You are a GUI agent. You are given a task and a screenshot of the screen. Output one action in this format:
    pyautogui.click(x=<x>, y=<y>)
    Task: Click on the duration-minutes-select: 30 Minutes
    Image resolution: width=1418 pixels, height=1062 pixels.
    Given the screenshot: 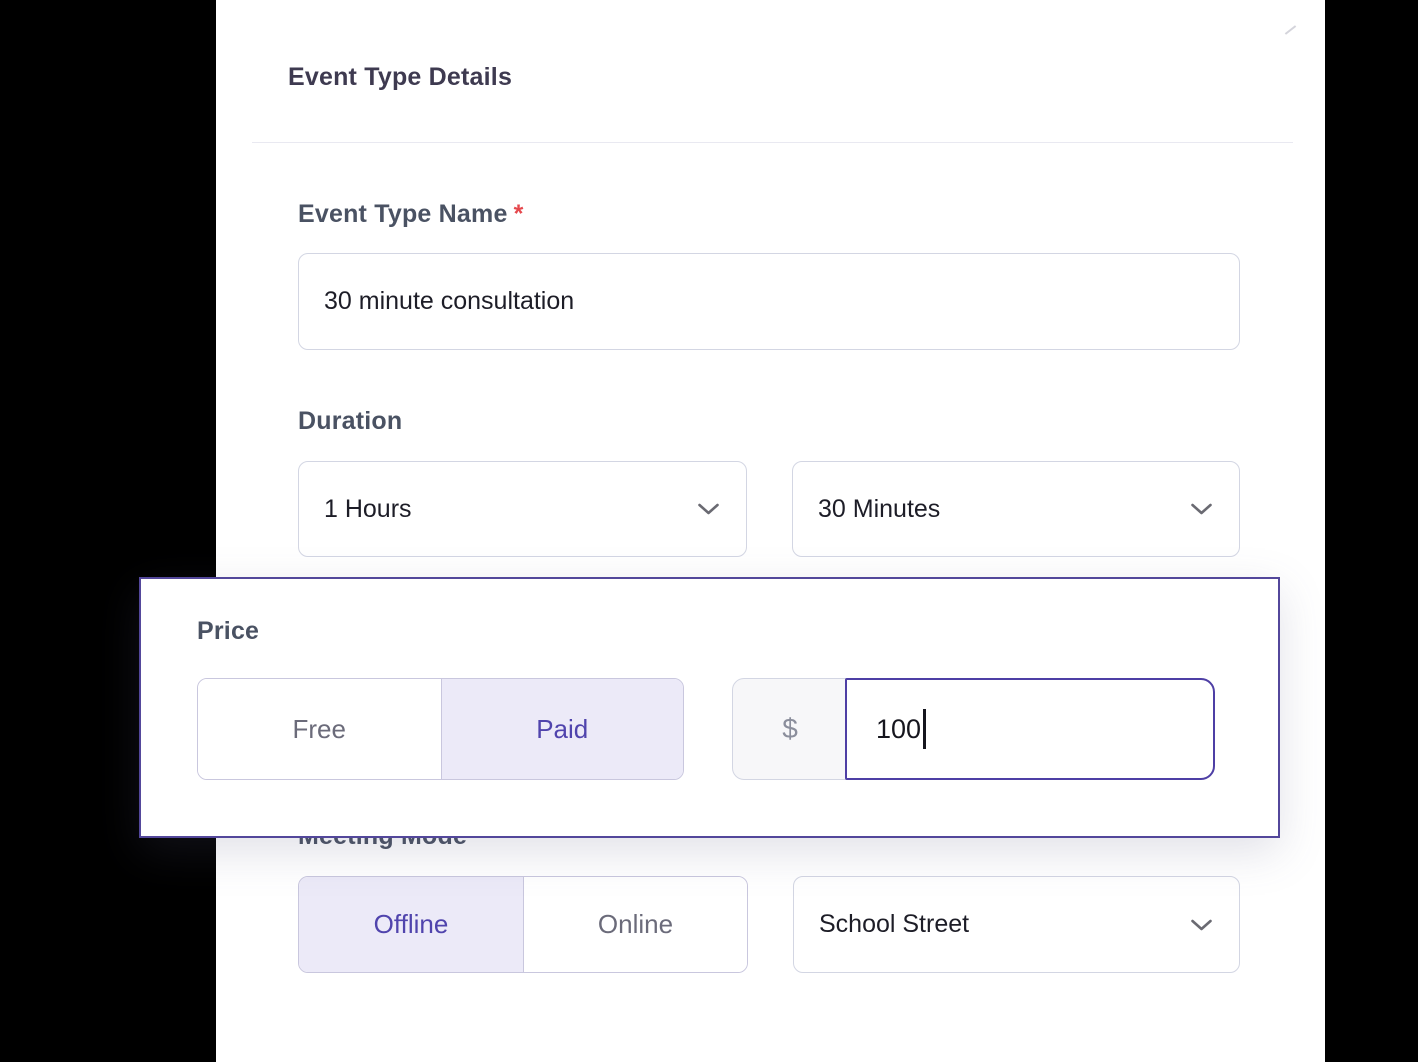 What is the action you would take?
    pyautogui.click(x=1016, y=509)
    